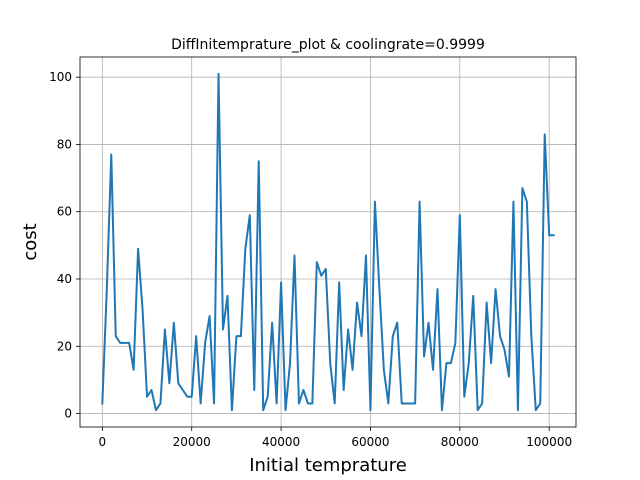 The width and height of the screenshot is (640, 480). Describe the element at coordinates (64, 245) in the screenshot. I see `y-axis: 0 20 40 60 80 100` at that location.